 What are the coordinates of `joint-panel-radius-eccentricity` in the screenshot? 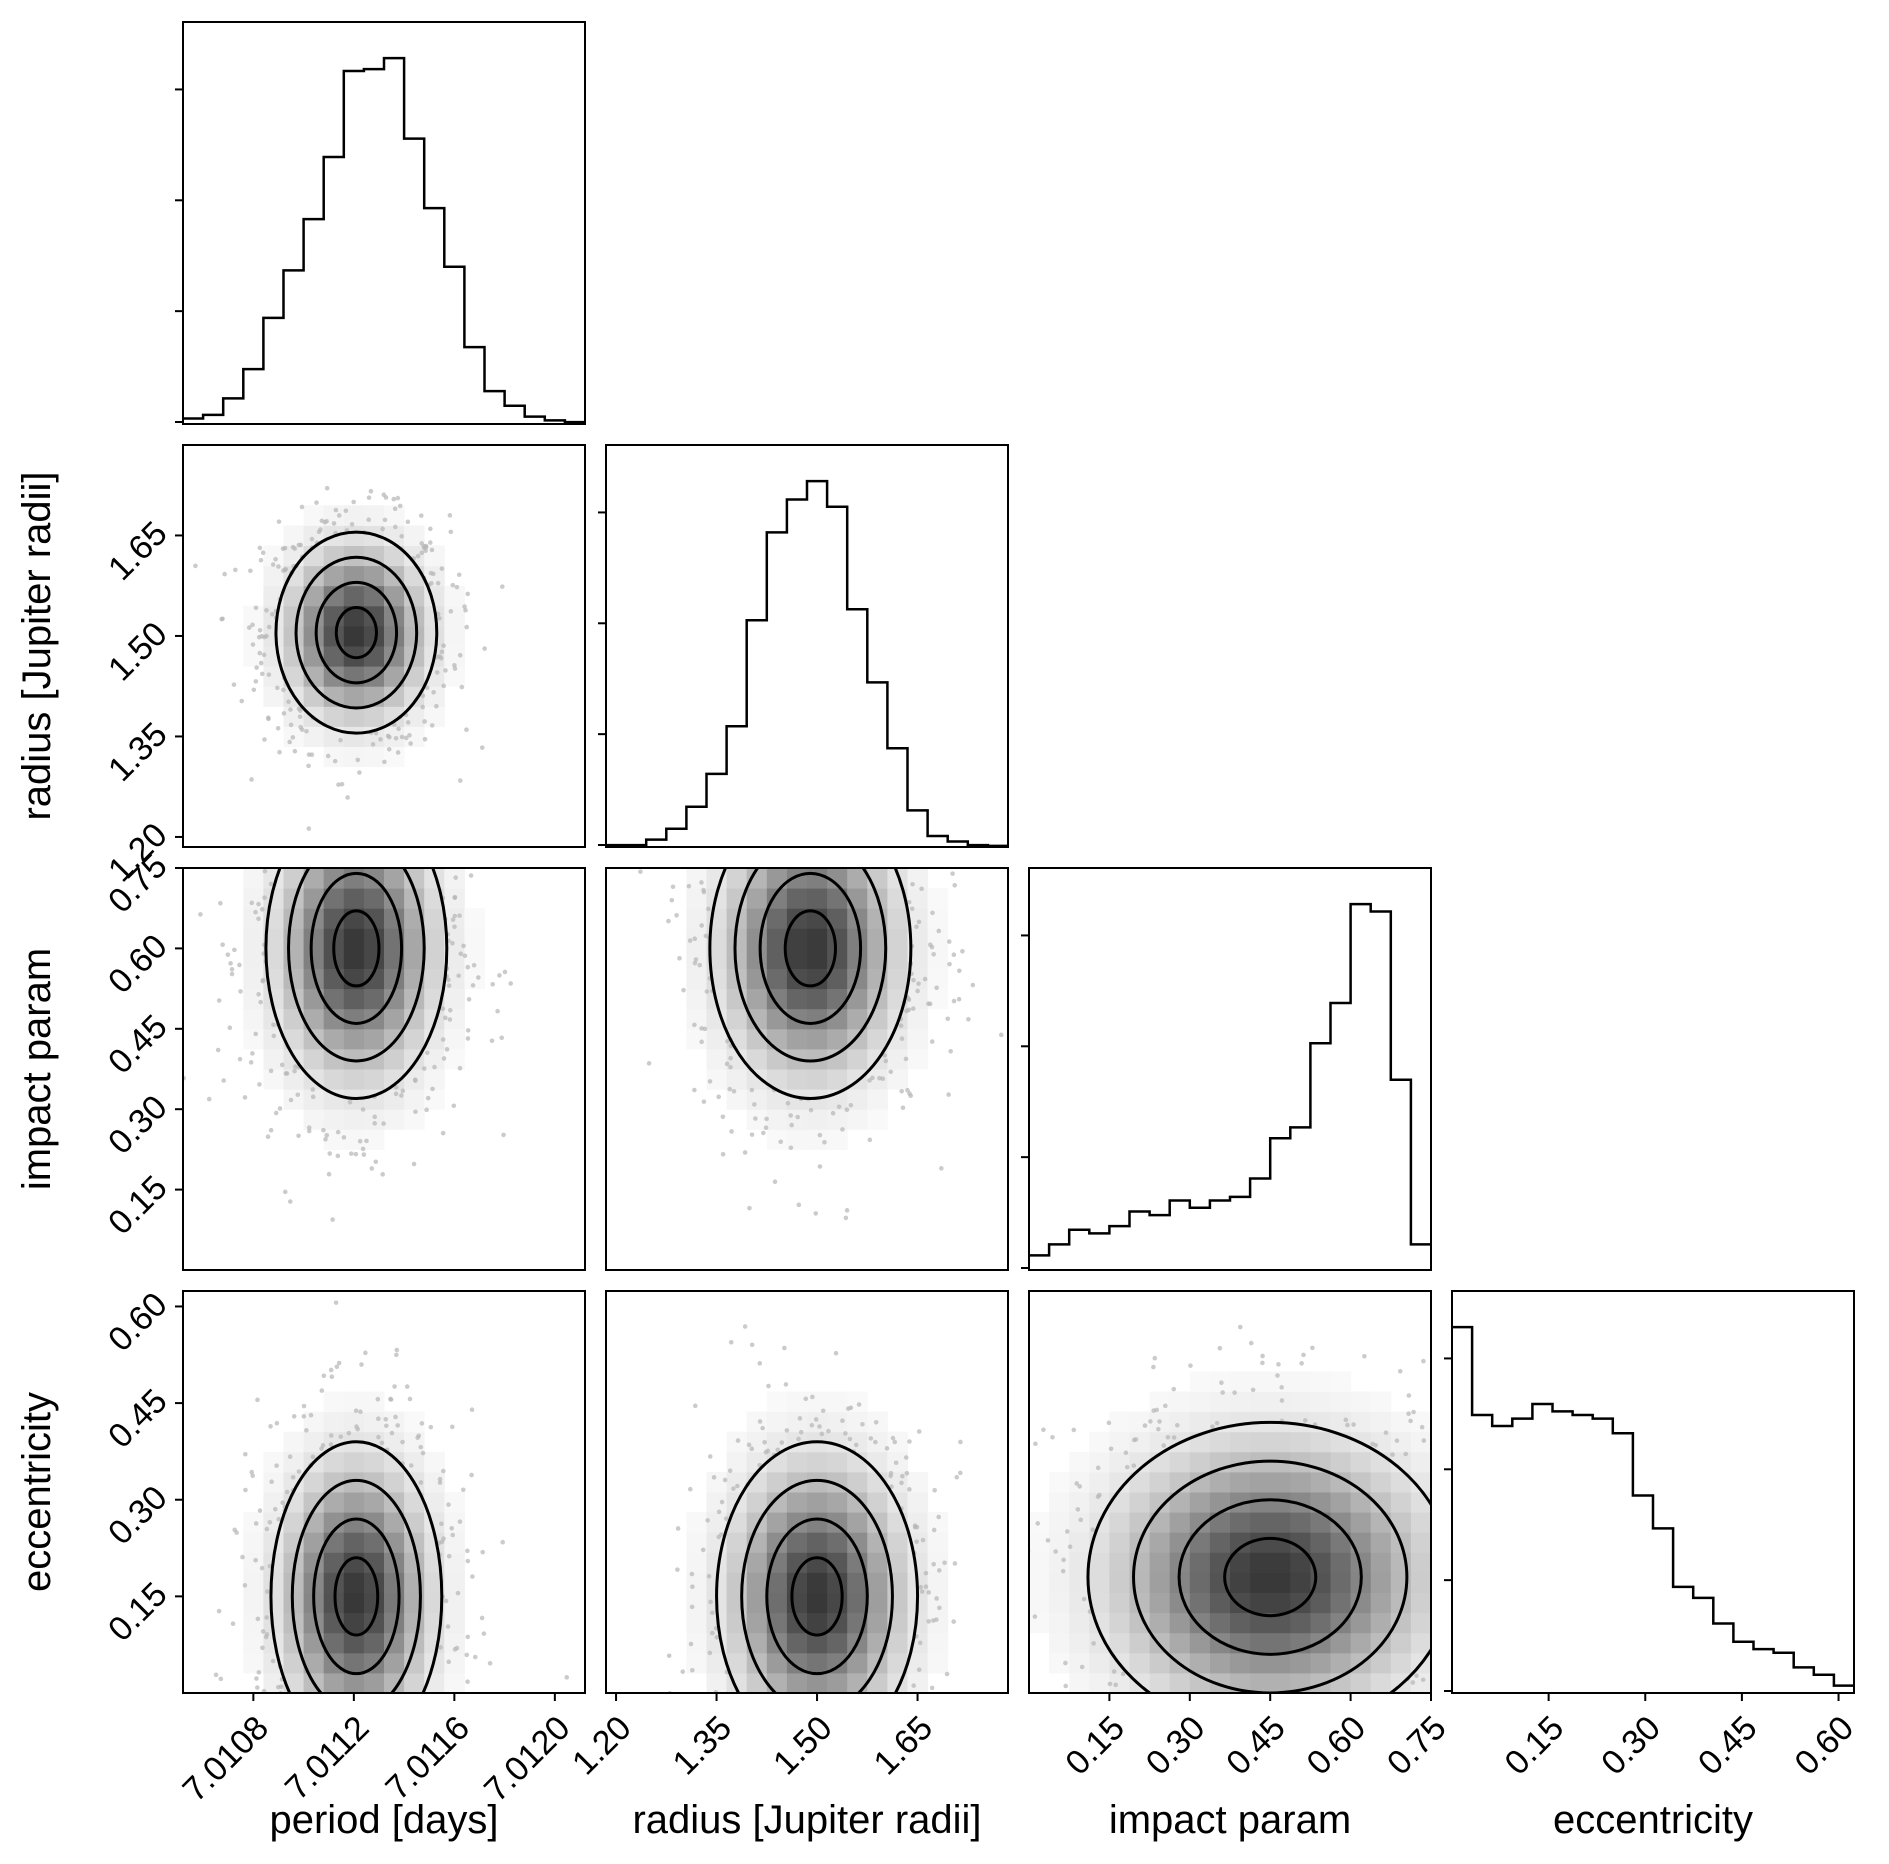 It's located at (807, 1502).